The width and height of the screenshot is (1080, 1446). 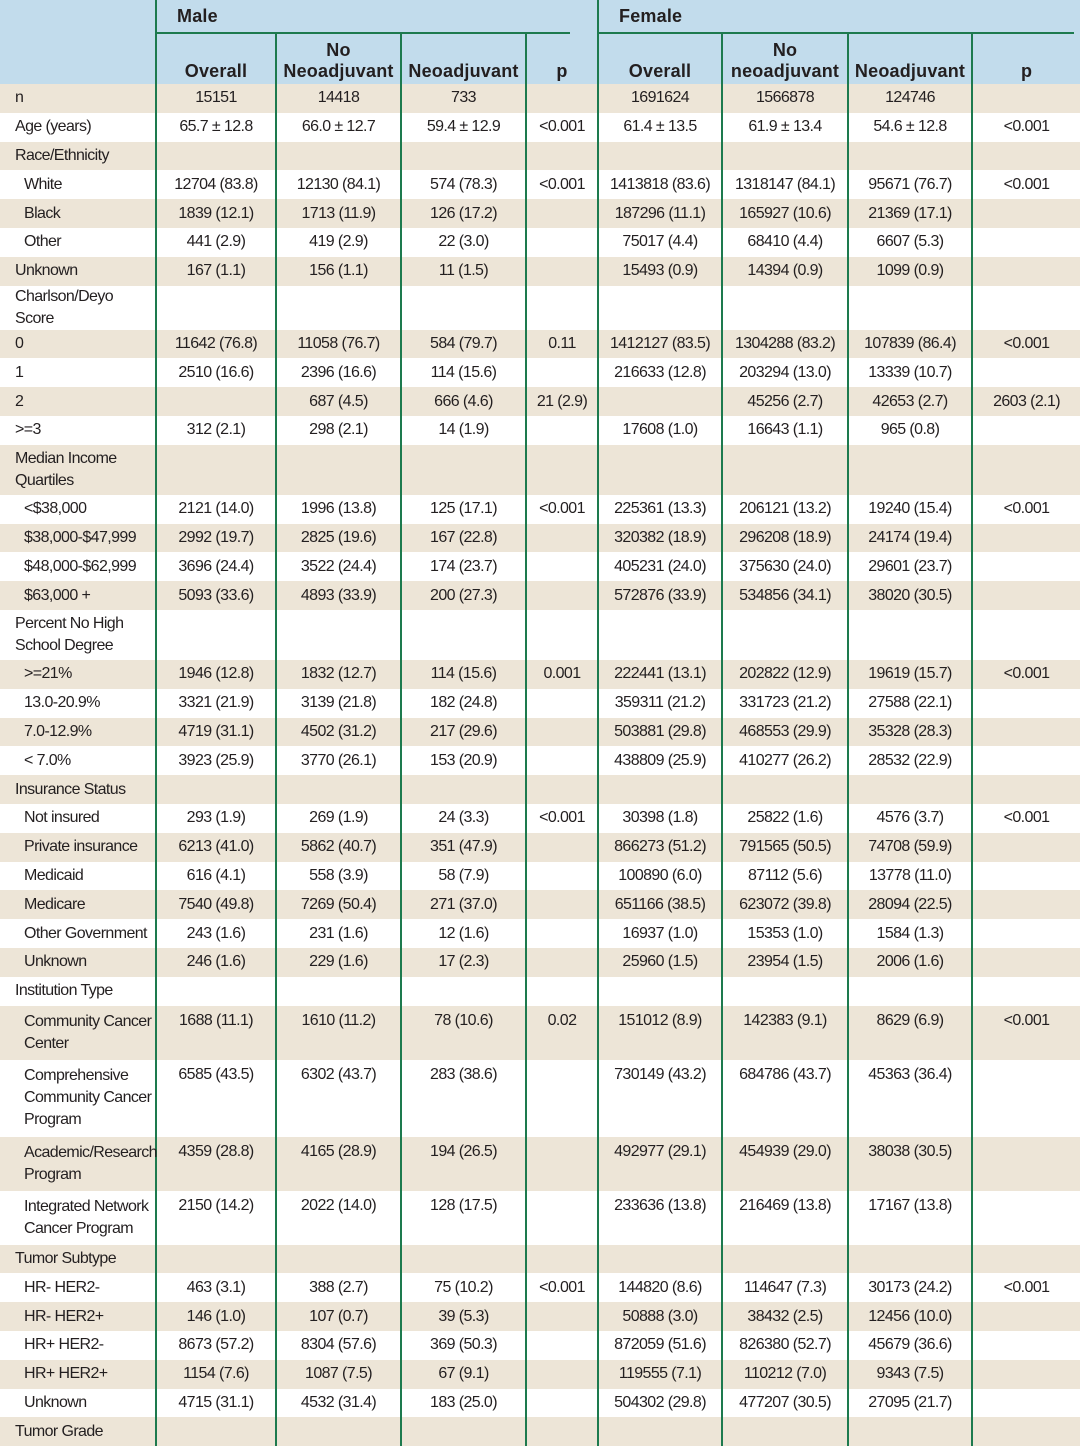 What do you see at coordinates (463, 1403) in the screenshot?
I see `table-cell: 183 (25.0)` at bounding box center [463, 1403].